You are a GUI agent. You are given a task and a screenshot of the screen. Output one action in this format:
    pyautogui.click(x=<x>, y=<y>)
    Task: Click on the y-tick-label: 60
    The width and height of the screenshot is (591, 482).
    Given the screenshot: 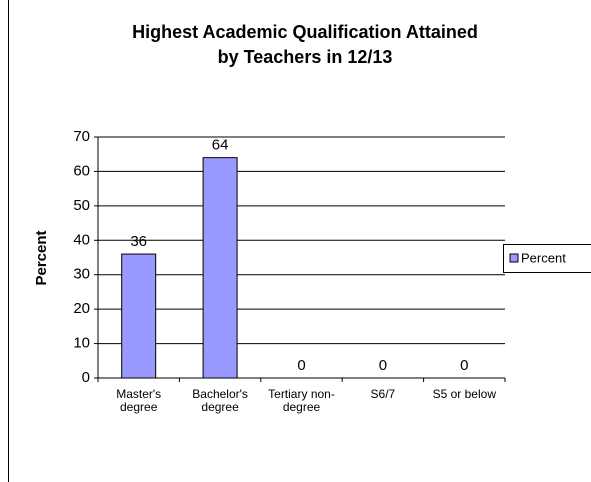 What is the action you would take?
    pyautogui.click(x=81, y=170)
    